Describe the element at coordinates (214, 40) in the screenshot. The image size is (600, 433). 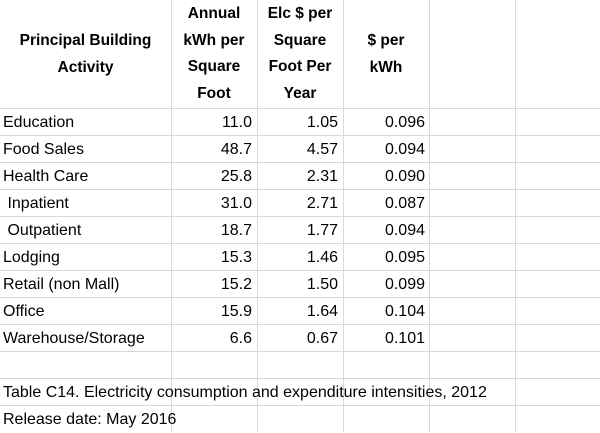
I see `header-line: kWh per` at that location.